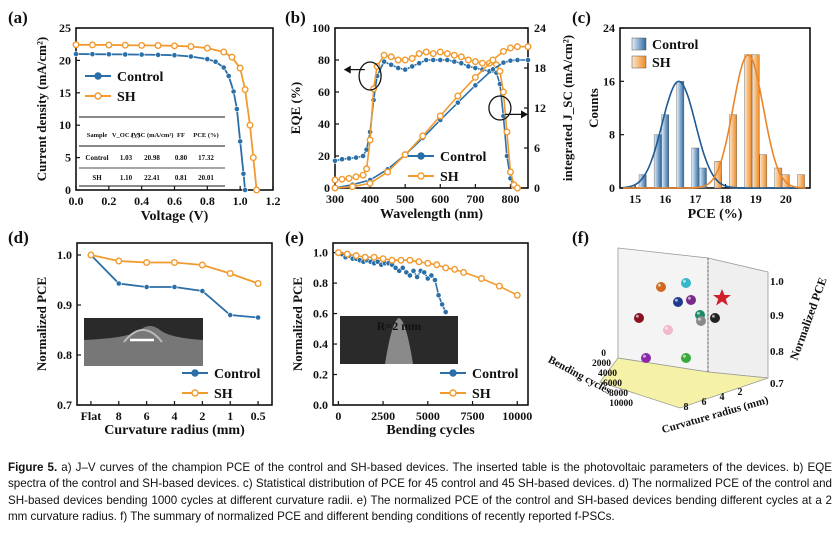 This screenshot has height=549, width=840. What do you see at coordinates (370, 76) in the screenshot?
I see `highlight-ellipse` at bounding box center [370, 76].